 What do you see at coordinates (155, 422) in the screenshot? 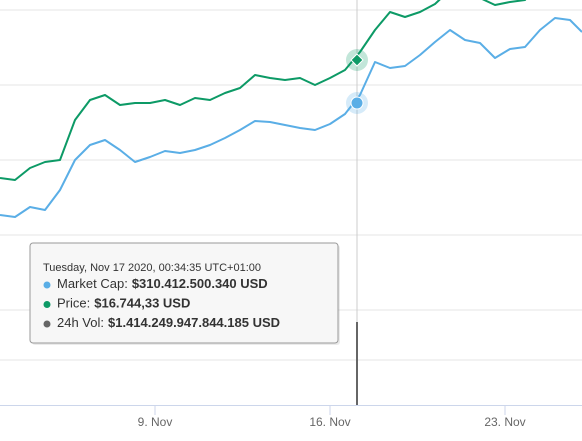
I see `x-tick-label: 9. Nov` at bounding box center [155, 422].